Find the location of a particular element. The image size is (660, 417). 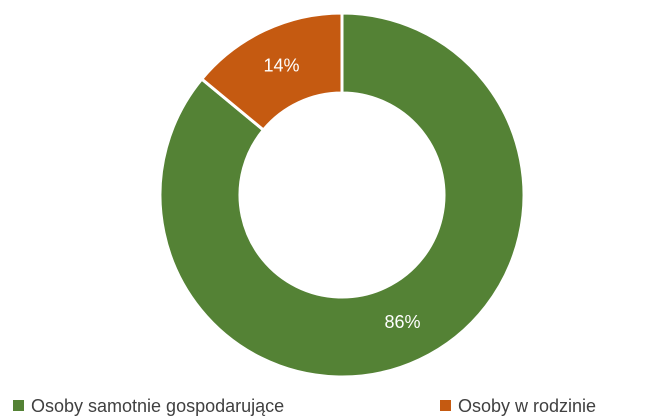

legend-label: Osoby w rodzinie is located at coordinates (527, 406).